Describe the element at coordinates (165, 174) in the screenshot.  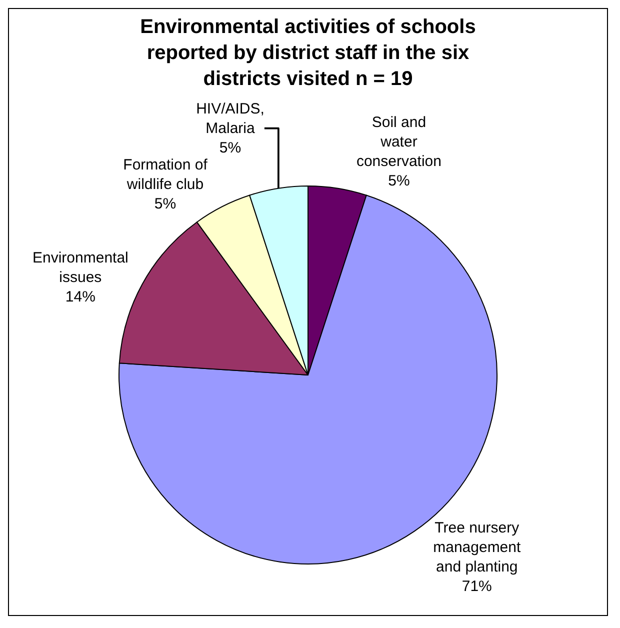
I see `slice-label: Formation of wildlife club` at that location.